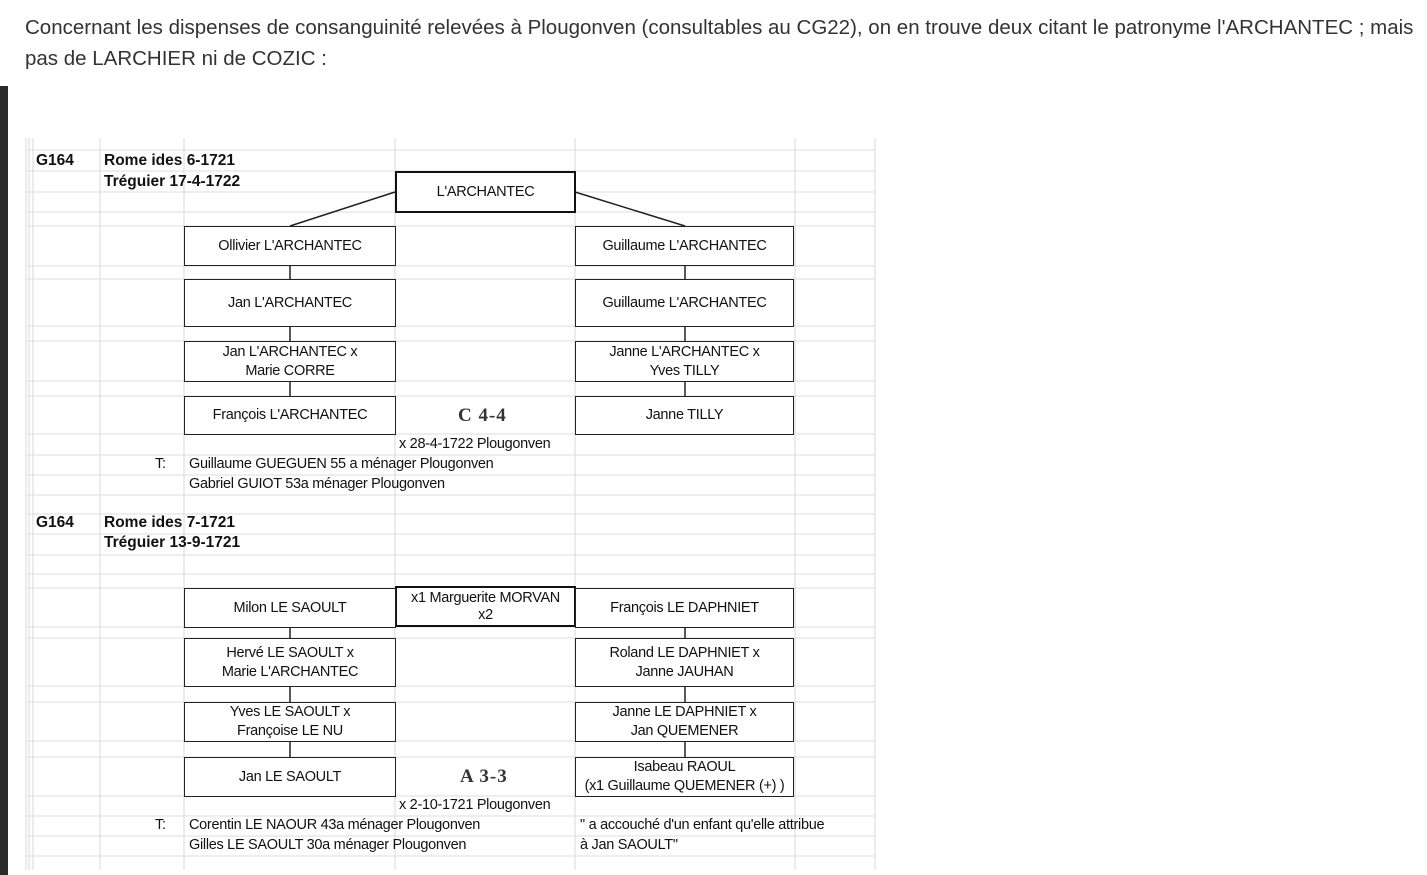  What do you see at coordinates (684, 361) in the screenshot?
I see `right-box-3: Janne L'ARCHANTEC x Yves TILLY` at bounding box center [684, 361].